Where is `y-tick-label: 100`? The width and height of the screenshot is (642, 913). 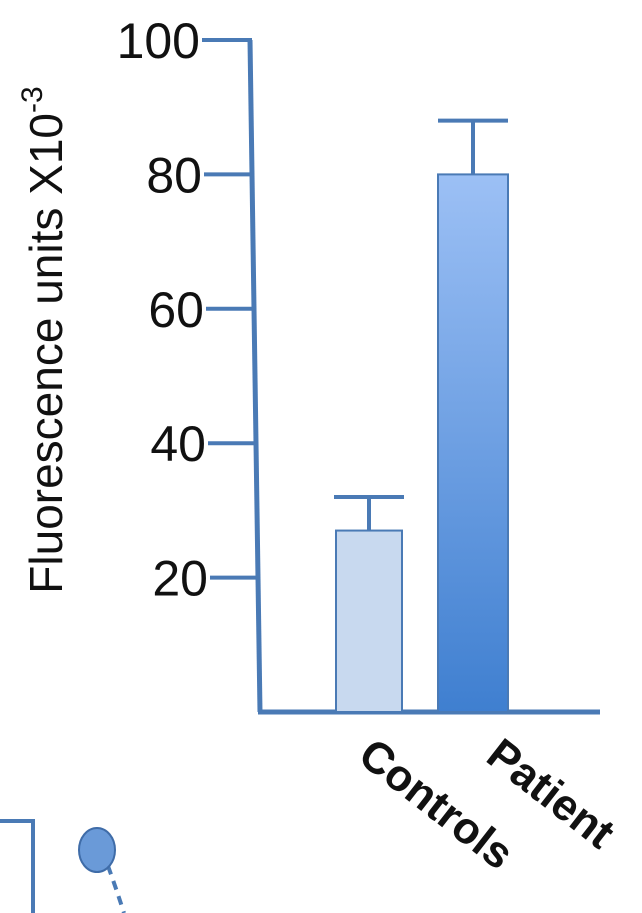 y-tick-label: 100 is located at coordinates (158, 41).